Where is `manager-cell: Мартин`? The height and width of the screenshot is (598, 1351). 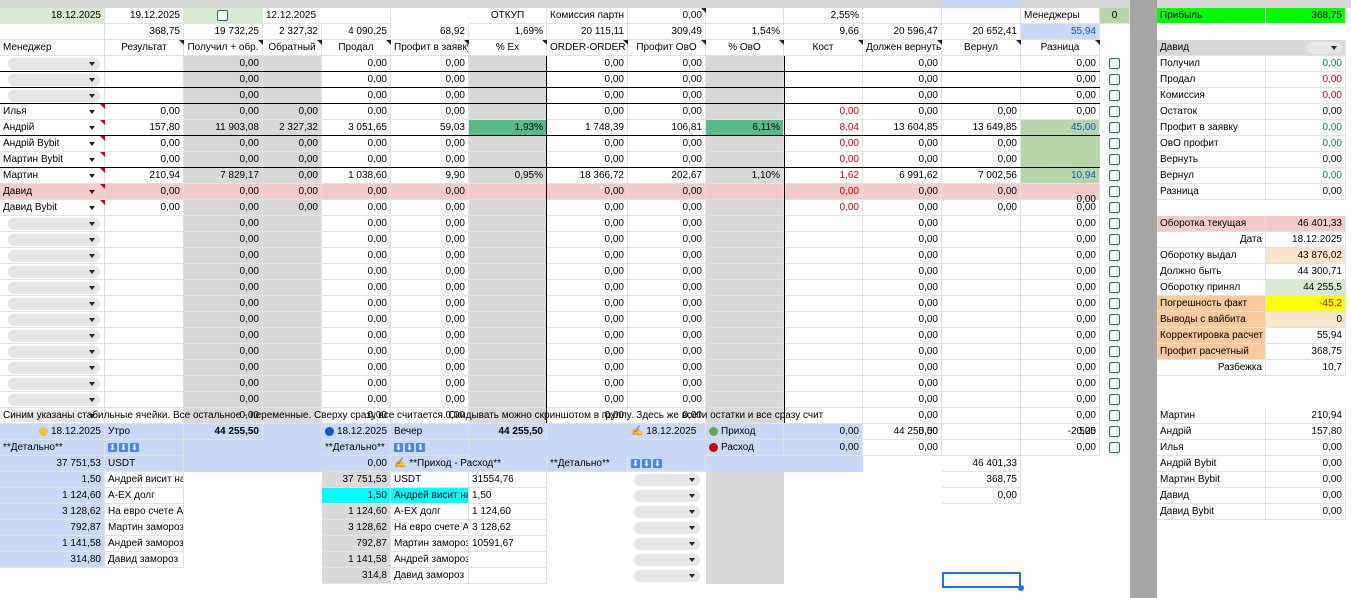 manager-cell: Мартин is located at coordinates (52, 176).